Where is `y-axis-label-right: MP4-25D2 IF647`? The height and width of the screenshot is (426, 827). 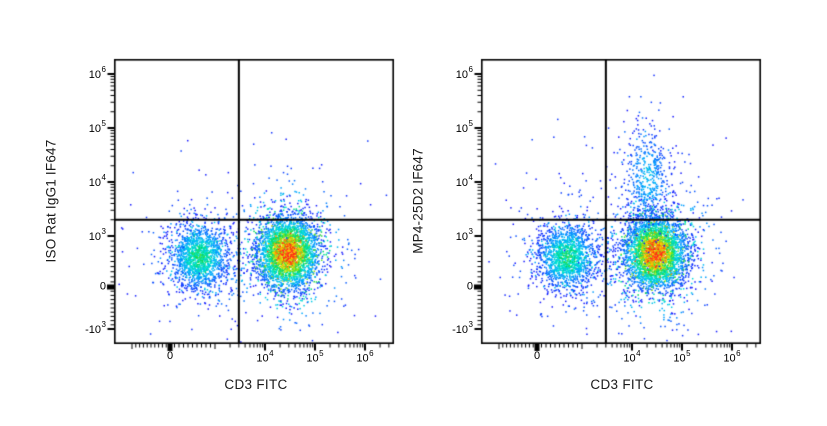
y-axis-label-right: MP4-25D2 IF647 is located at coordinates (418, 201).